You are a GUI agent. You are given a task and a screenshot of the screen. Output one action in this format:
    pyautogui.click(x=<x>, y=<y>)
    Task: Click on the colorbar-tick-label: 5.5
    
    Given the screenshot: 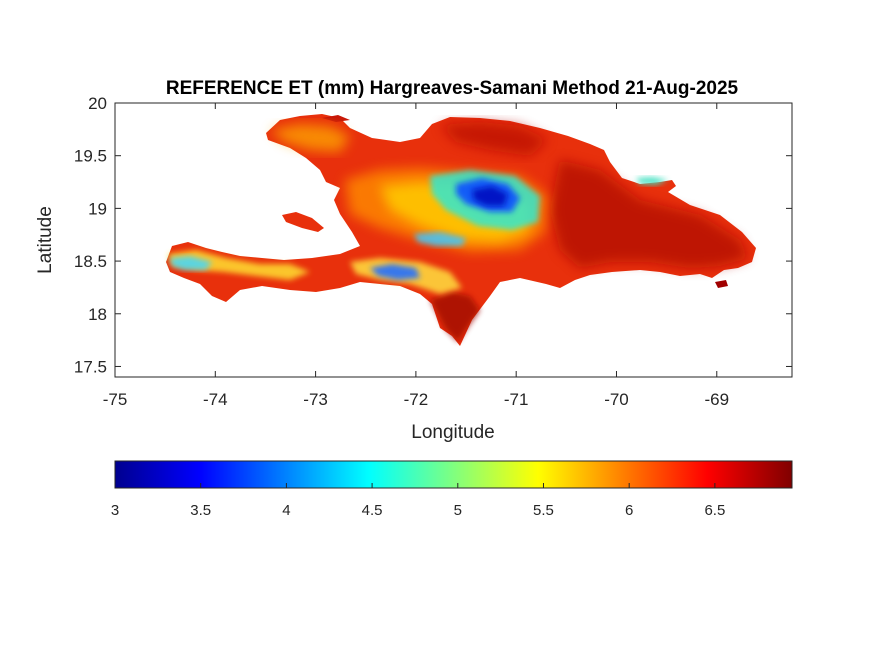 What is the action you would take?
    pyautogui.click(x=543, y=510)
    